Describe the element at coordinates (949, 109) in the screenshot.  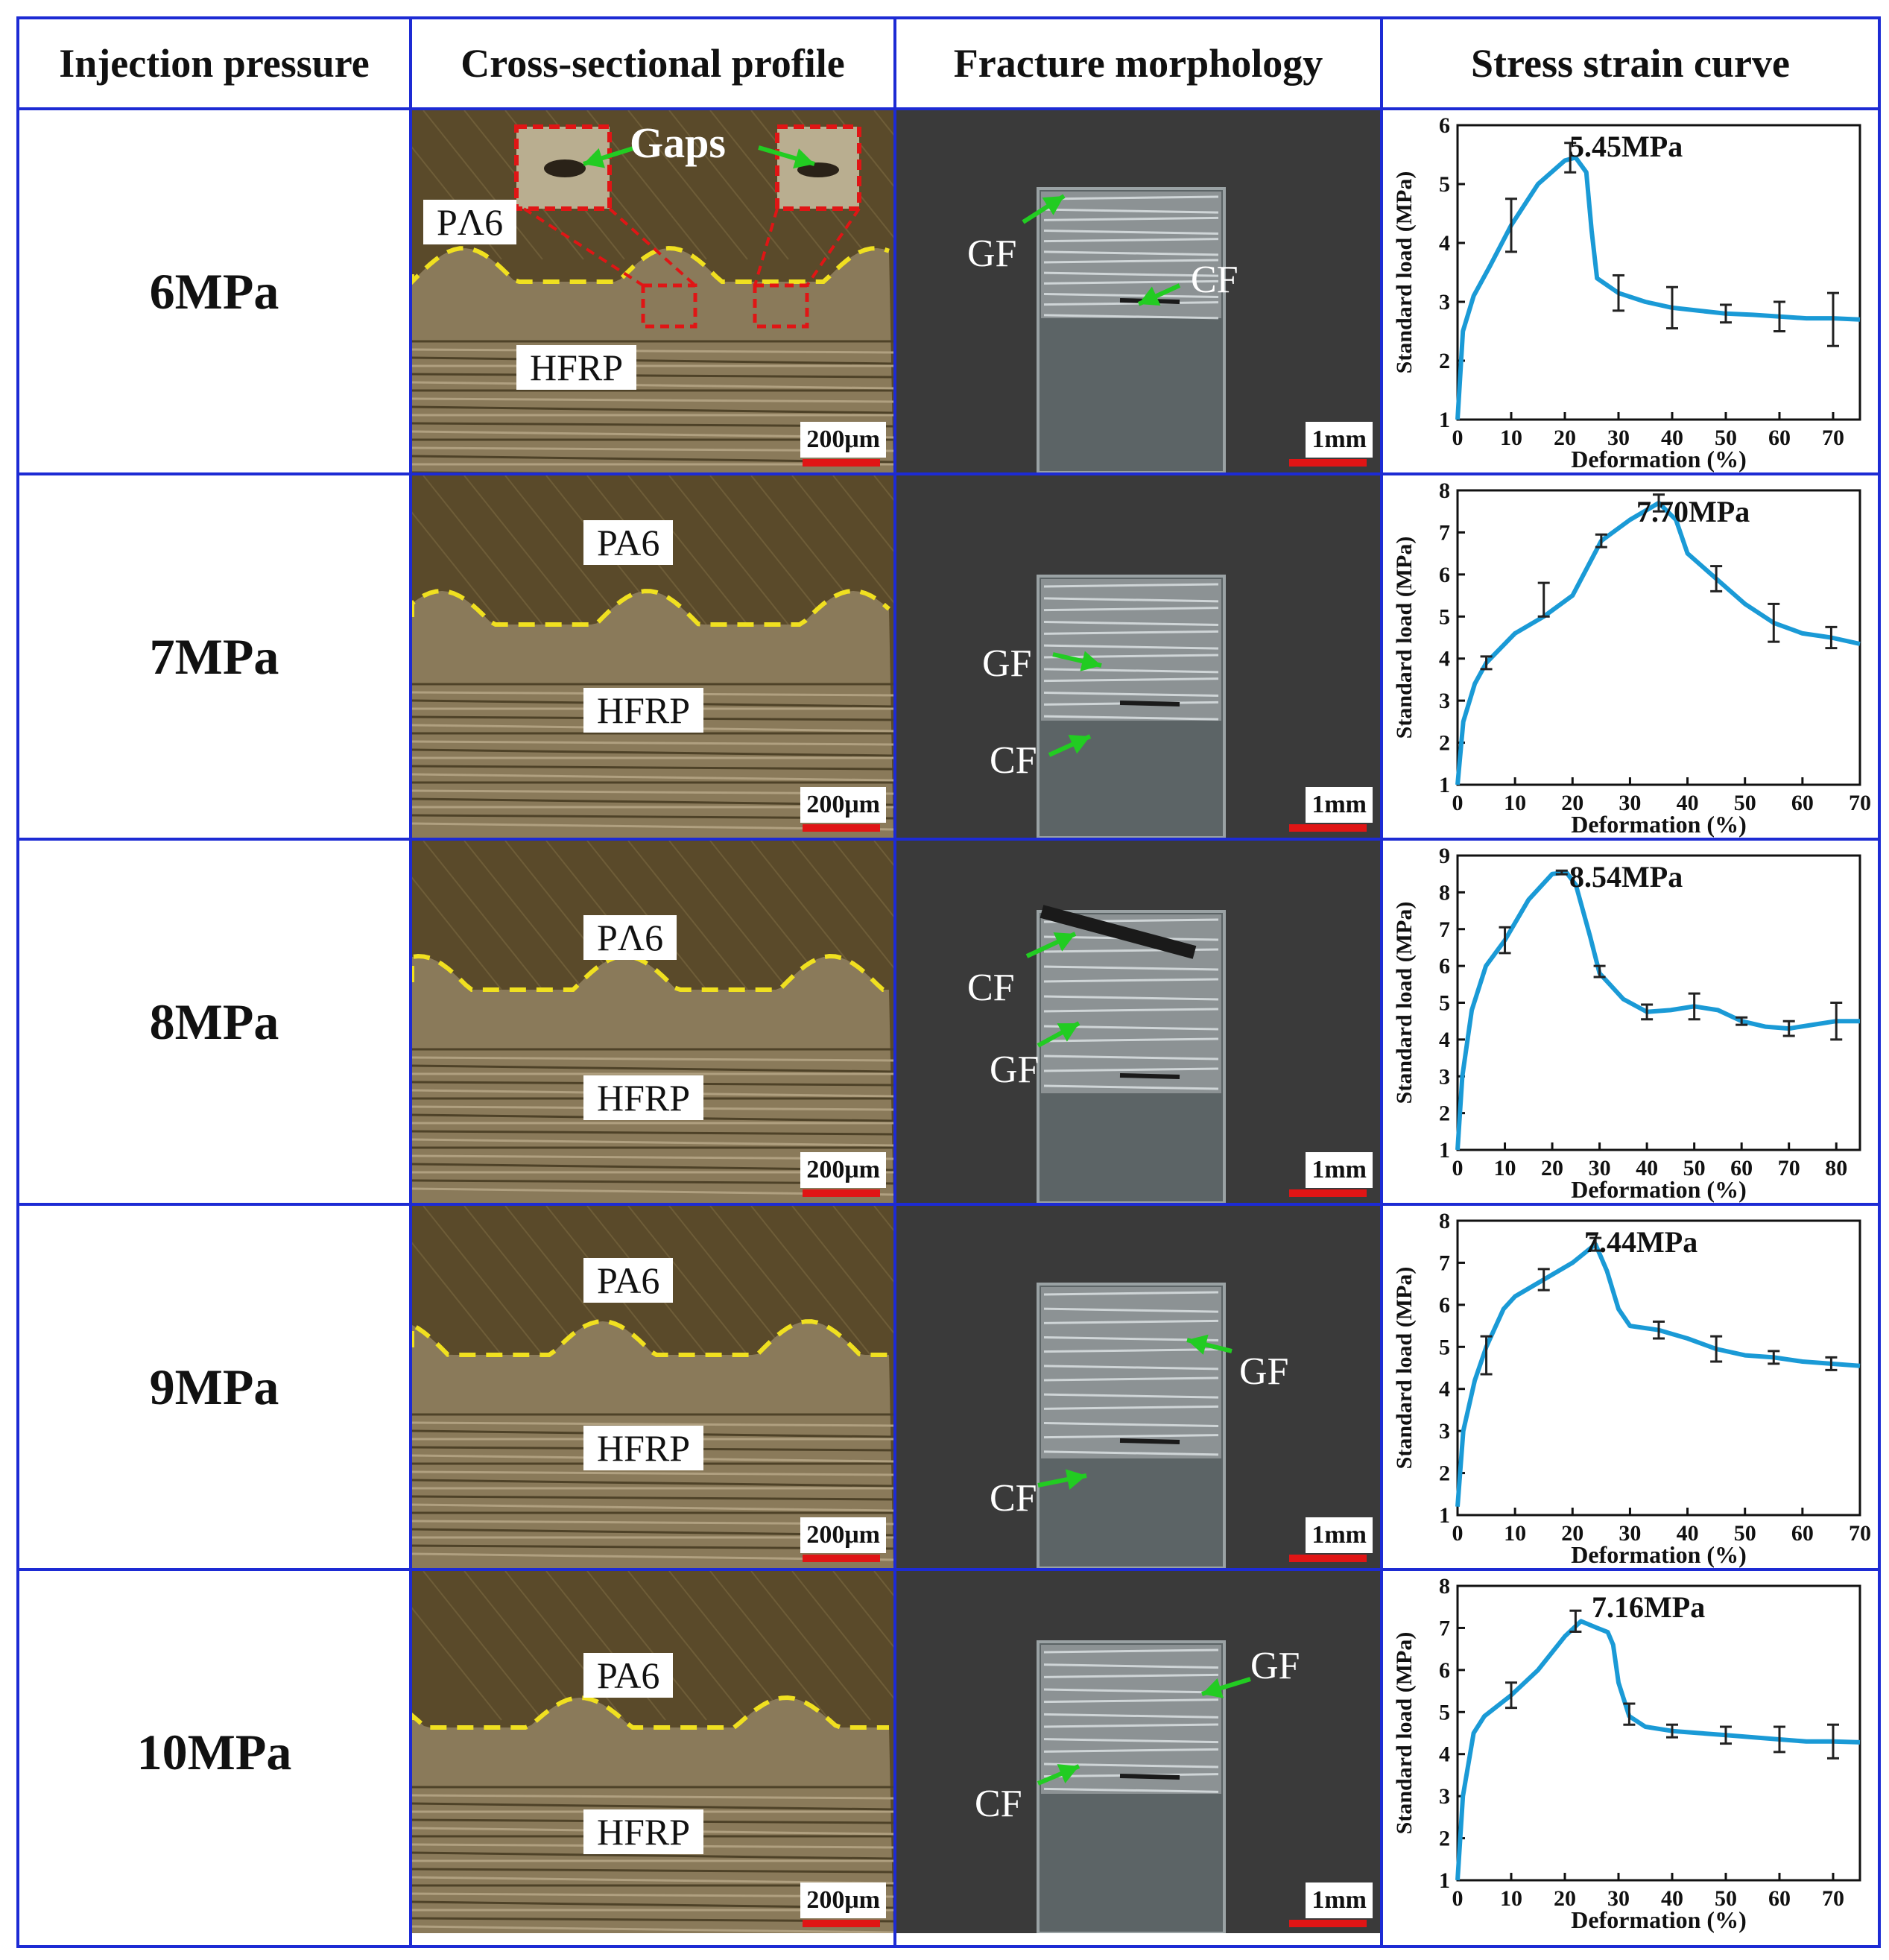
I see `row-divider` at that location.